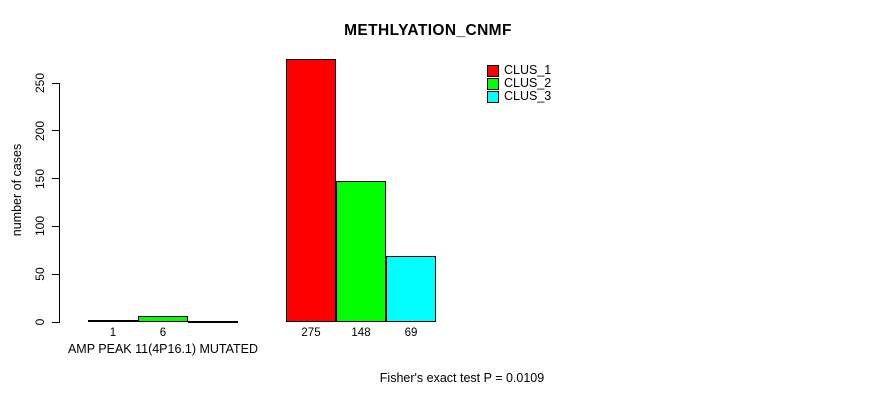  I want to click on legend-label: CLUS_2, so click(528, 83).